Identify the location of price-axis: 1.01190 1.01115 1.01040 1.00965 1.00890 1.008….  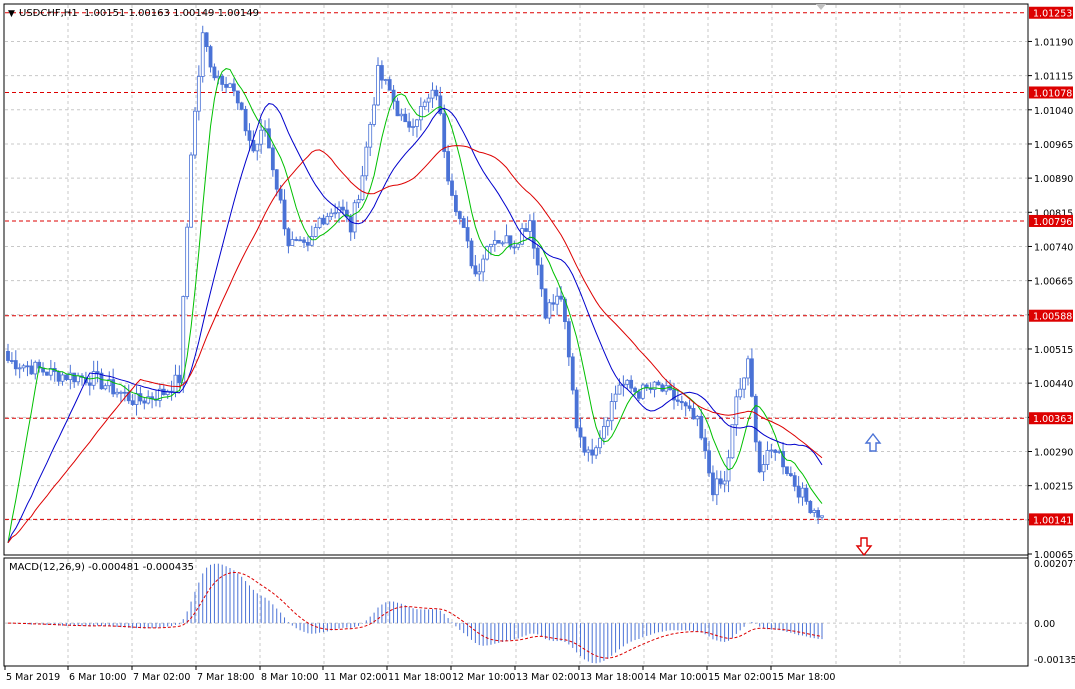
(1051, 336).